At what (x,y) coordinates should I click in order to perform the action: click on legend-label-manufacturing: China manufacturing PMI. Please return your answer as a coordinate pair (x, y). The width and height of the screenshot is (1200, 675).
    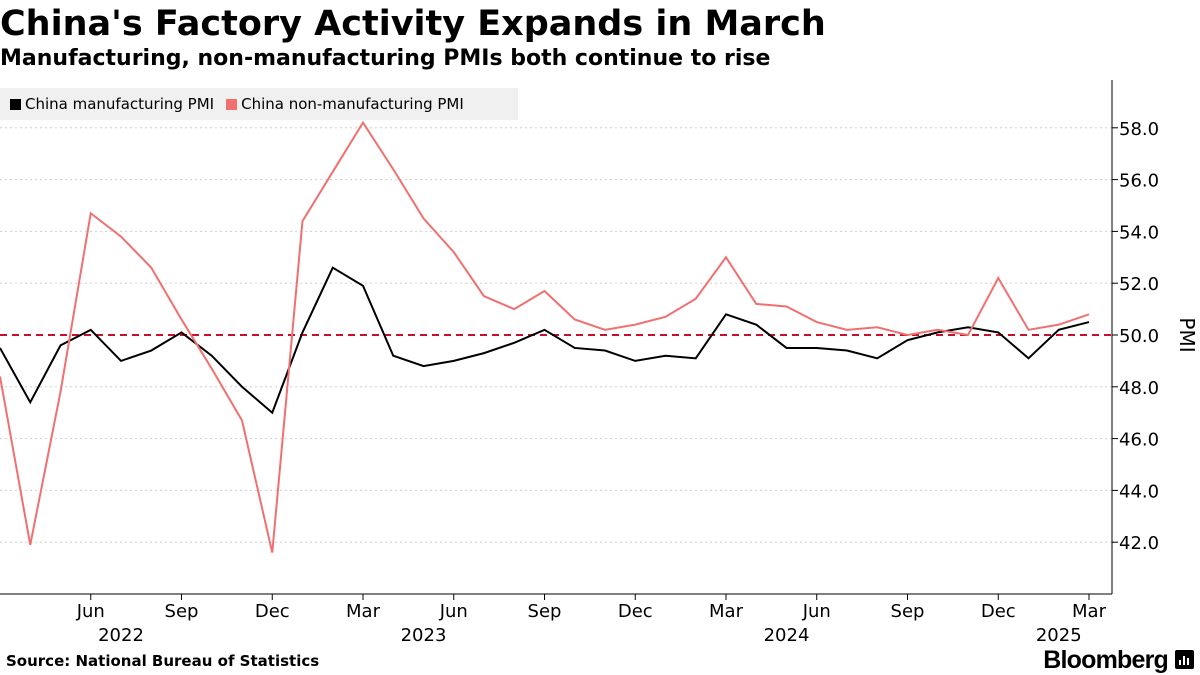
    Looking at the image, I should click on (120, 104).